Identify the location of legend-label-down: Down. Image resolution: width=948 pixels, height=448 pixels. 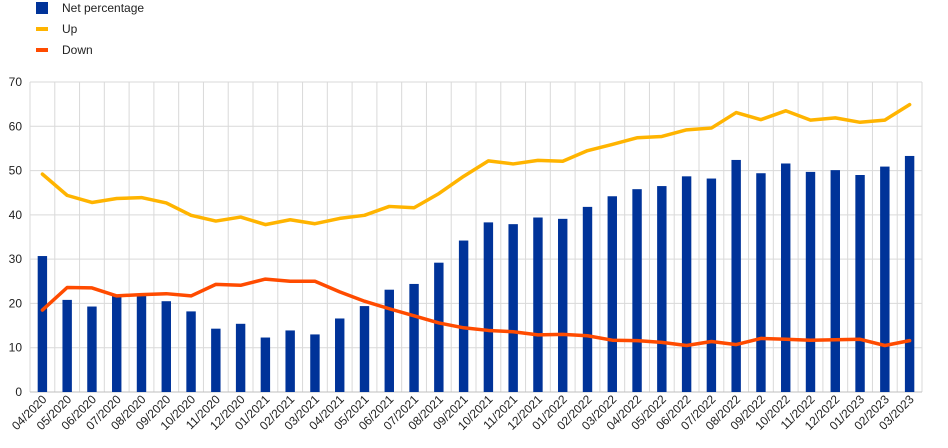
(77, 50).